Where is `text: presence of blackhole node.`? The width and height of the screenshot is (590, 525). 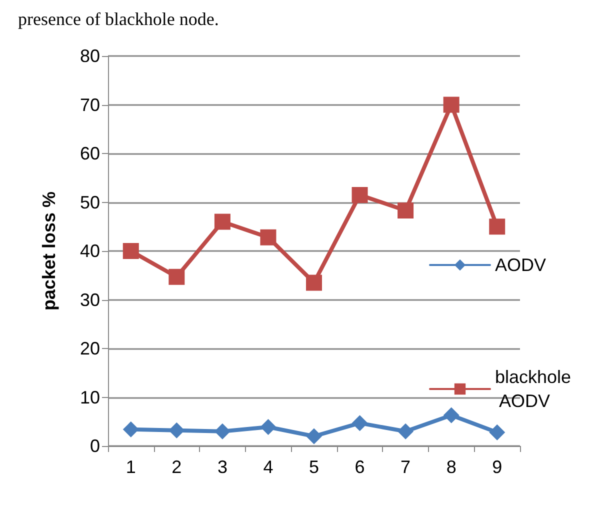 text: presence of blackhole node. is located at coordinates (118, 19).